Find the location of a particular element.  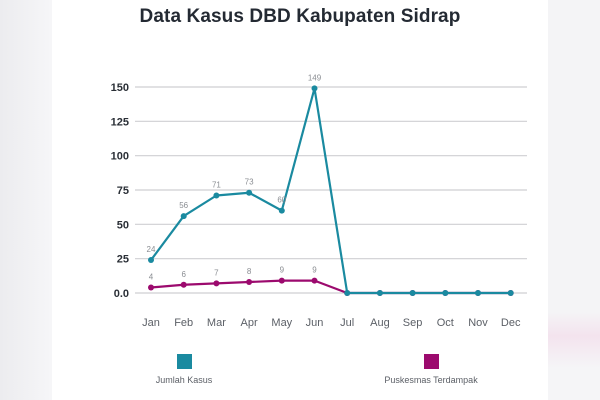

blurred-background-left is located at coordinates (26, 200).